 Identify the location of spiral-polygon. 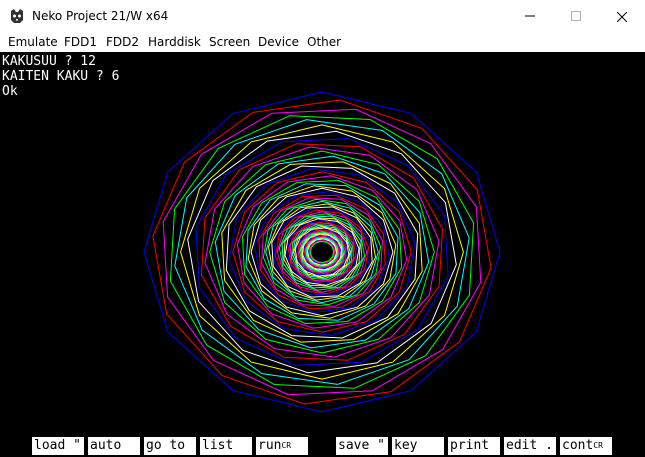
(322, 252).